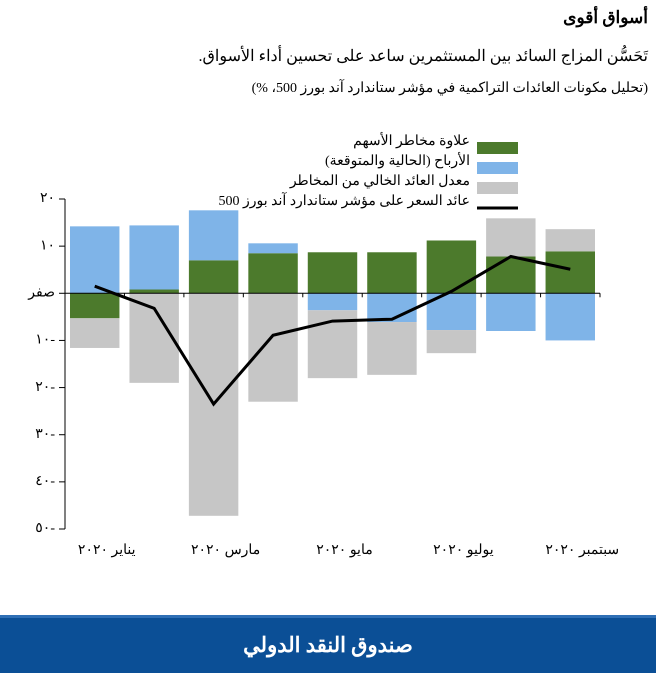  Describe the element at coordinates (379, 181) in the screenshot. I see `legend-label: معدل العائد الخالي من المخاطر` at that location.